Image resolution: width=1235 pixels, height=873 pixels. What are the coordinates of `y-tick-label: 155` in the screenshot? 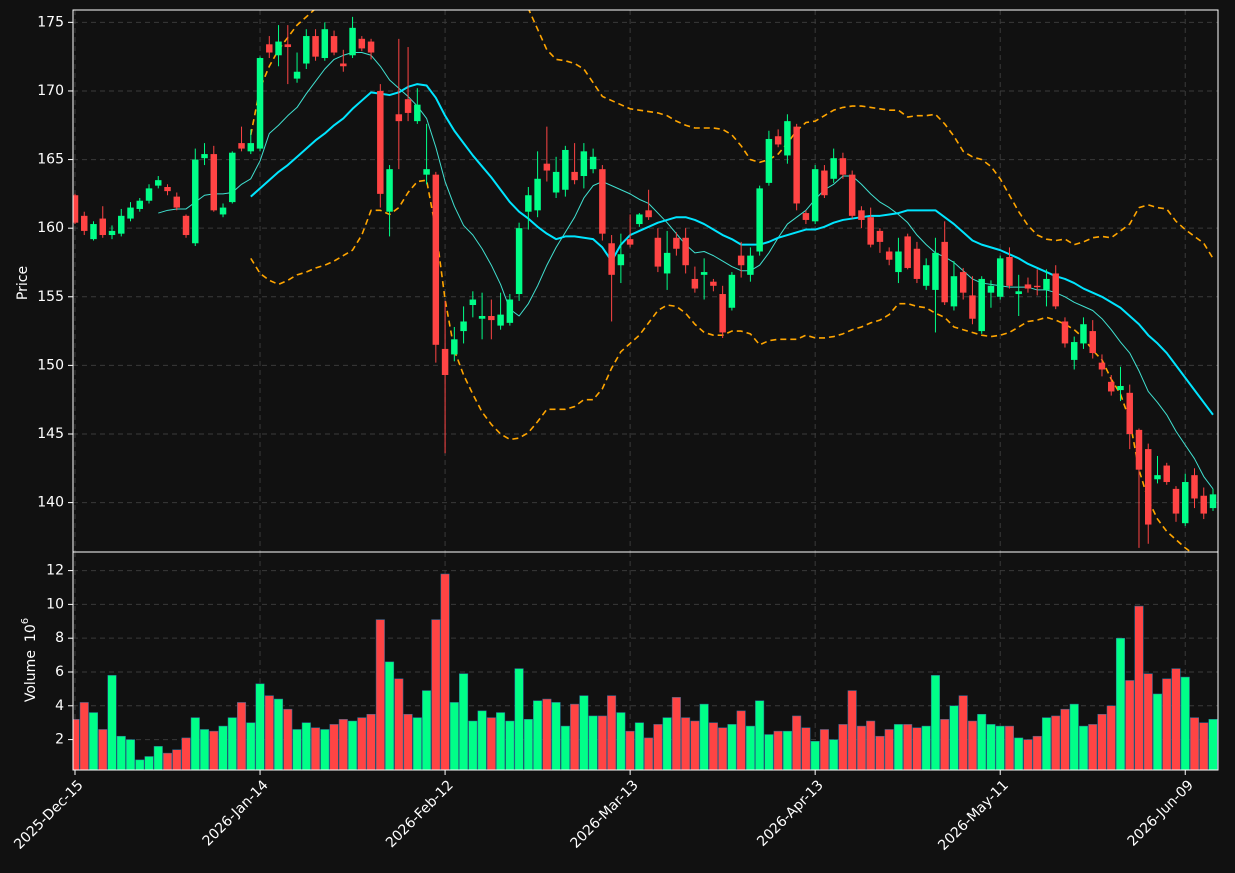 It's located at (50, 297).